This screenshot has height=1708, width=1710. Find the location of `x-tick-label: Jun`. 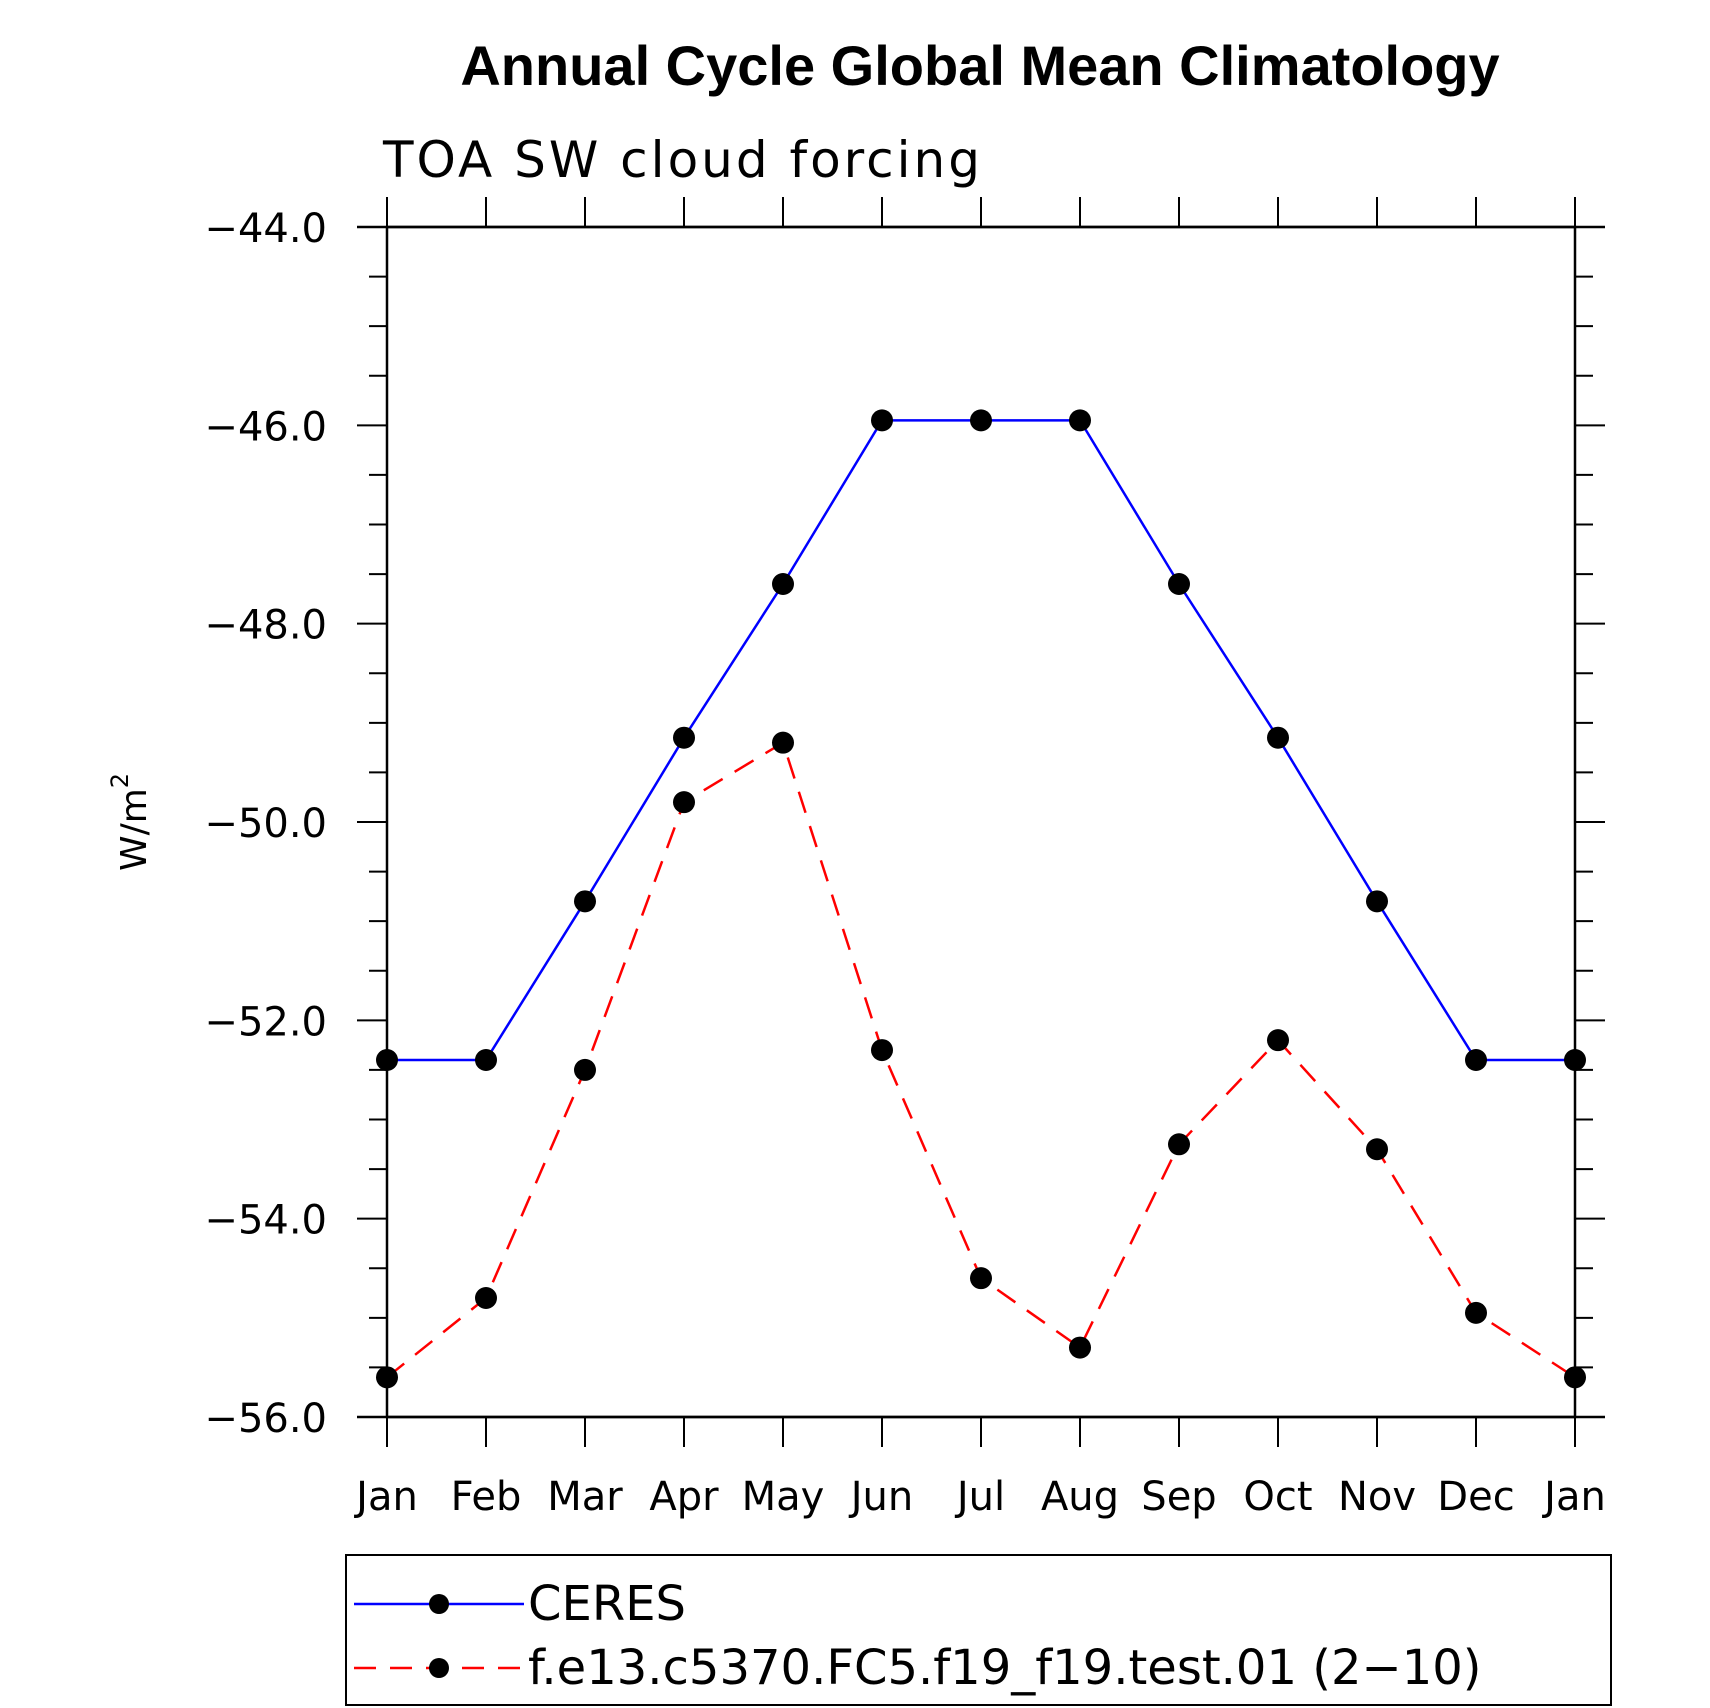

x-tick-label: Jun is located at coordinates (881, 1497).